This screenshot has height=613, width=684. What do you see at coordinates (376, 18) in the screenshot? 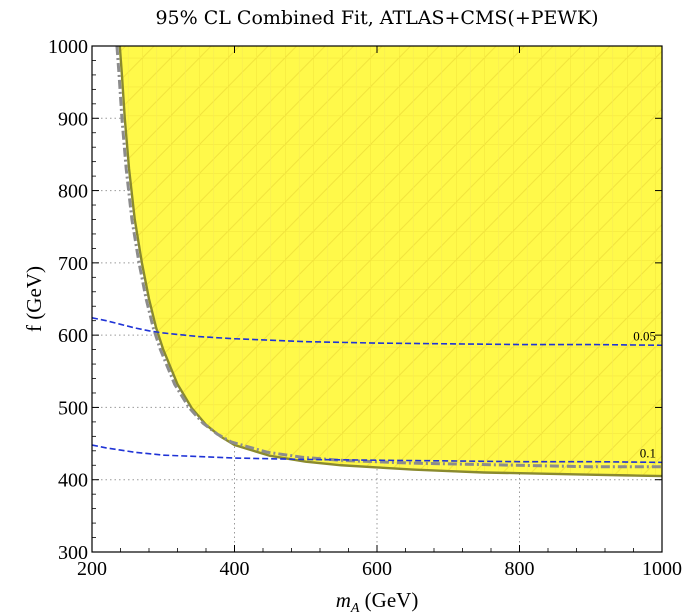
I see `chart-title: 95% CL Combined Fit, ATLAS+CMS(+PEWK)` at bounding box center [376, 18].